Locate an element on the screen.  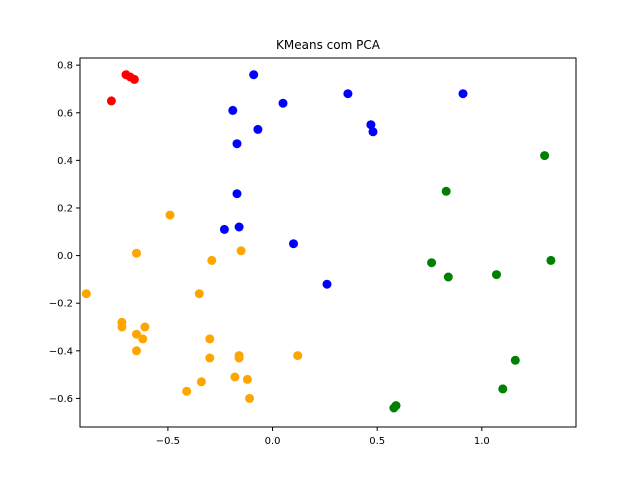
y-tick-label: 0.0 is located at coordinates (65, 256).